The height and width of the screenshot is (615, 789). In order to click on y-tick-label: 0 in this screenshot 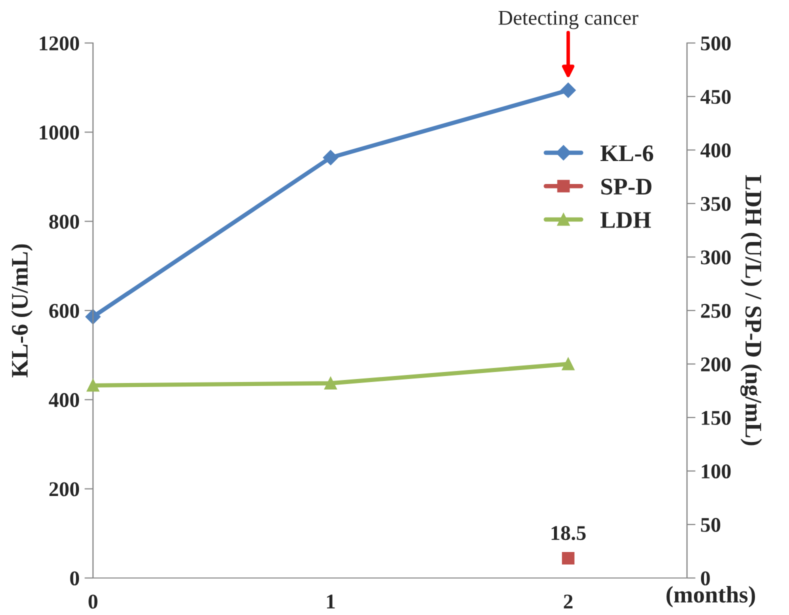, I will do `click(75, 578)`.